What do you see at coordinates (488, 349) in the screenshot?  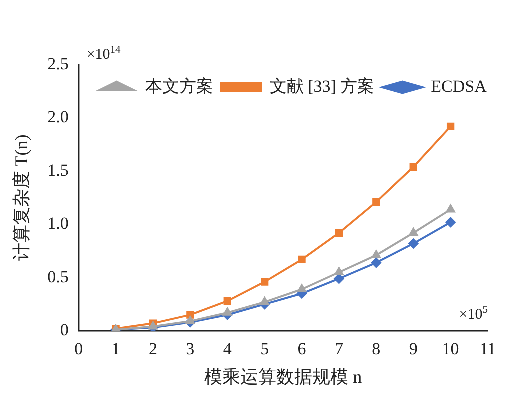 I see `x-tick-label: 11` at bounding box center [488, 349].